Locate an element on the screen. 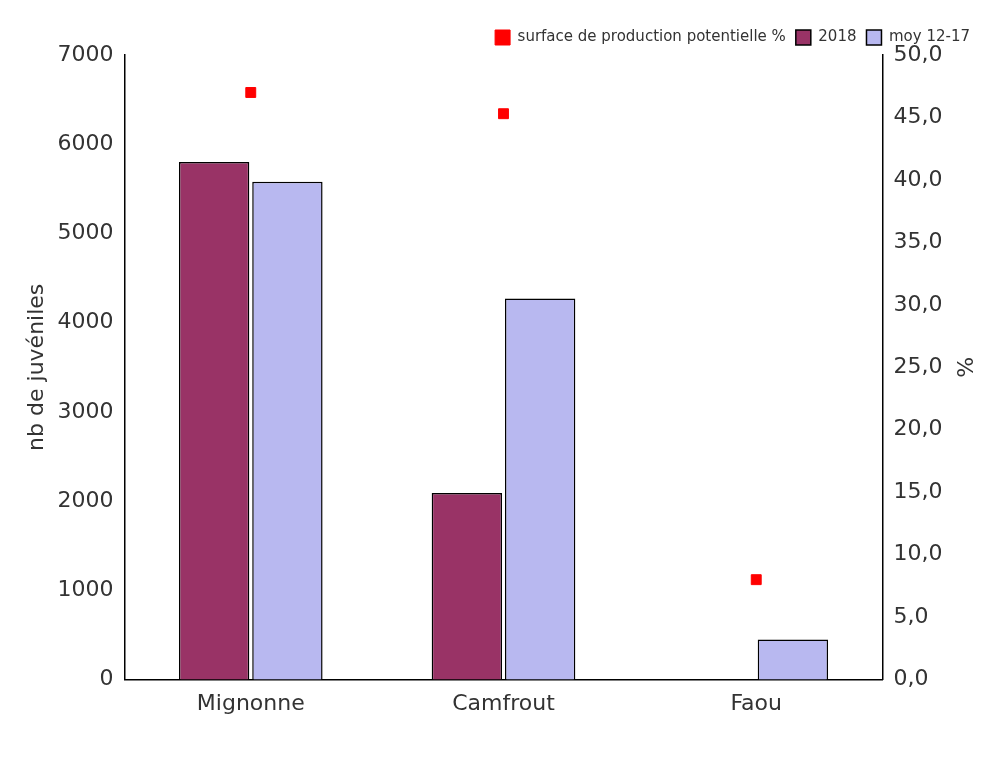 Image resolution: width=1008 pixels, height=762 pixels. y2-tick-label: 0,0 is located at coordinates (911, 678).